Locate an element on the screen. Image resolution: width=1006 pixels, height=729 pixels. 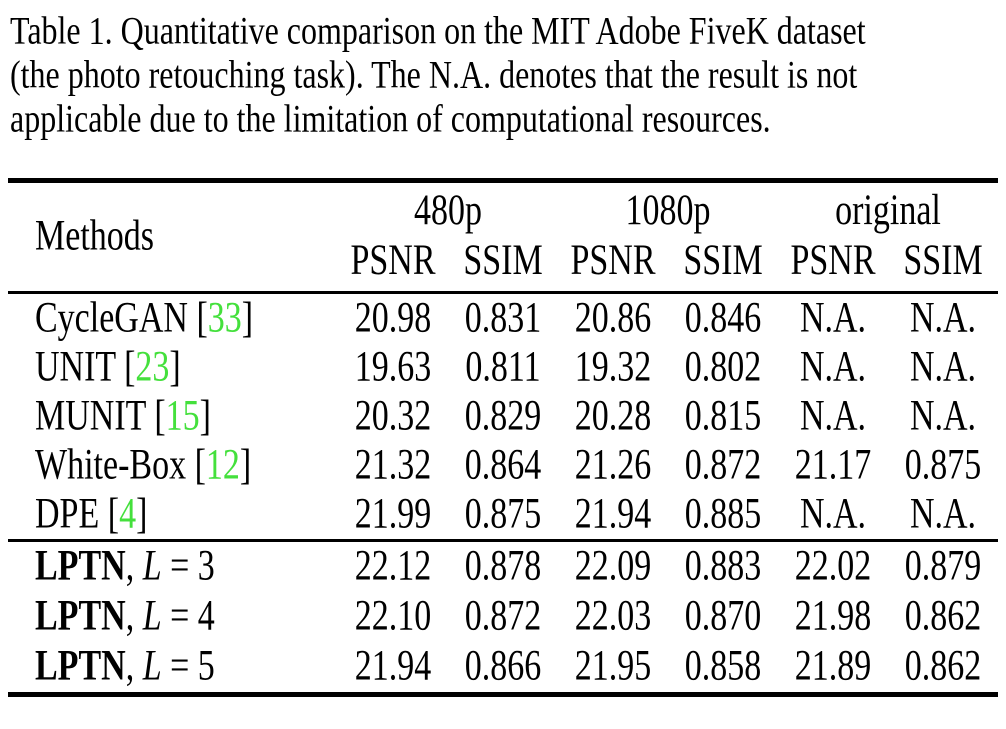
subheader-label: SSIM is located at coordinates (503, 260).